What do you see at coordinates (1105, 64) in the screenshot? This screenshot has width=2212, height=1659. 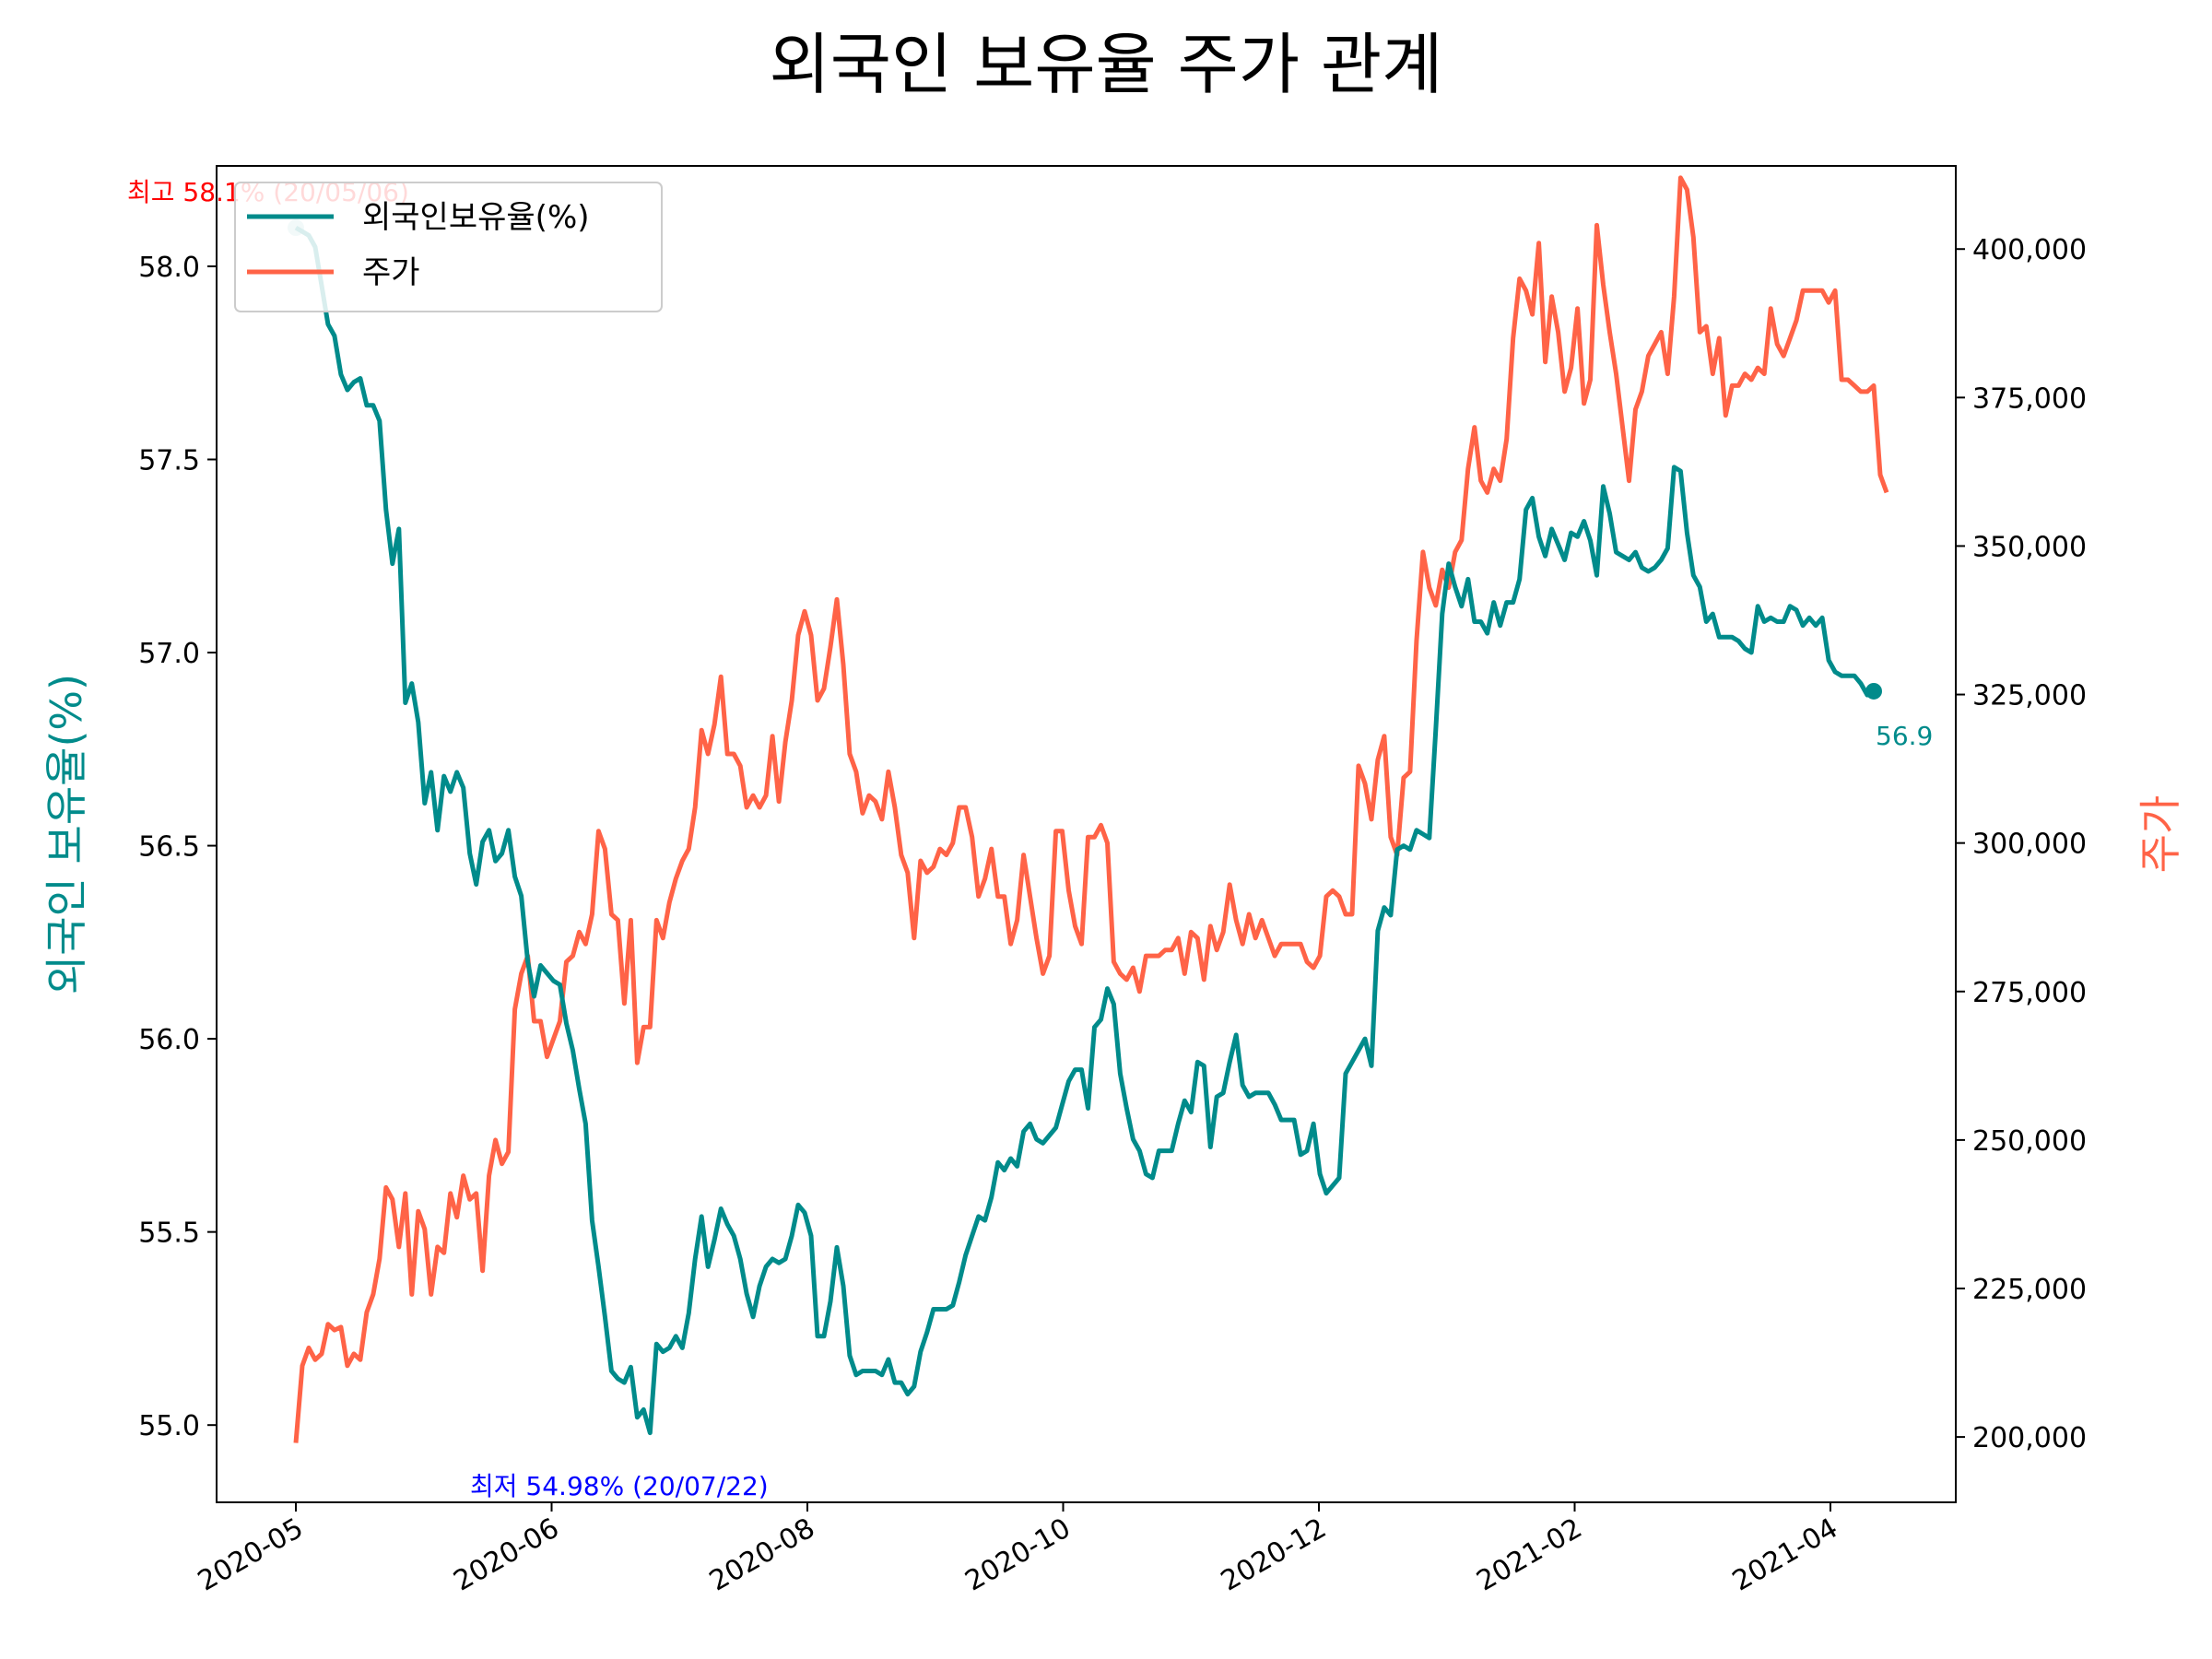 I see `chart-title: 외국인 보유율 주가 관계` at bounding box center [1105, 64].